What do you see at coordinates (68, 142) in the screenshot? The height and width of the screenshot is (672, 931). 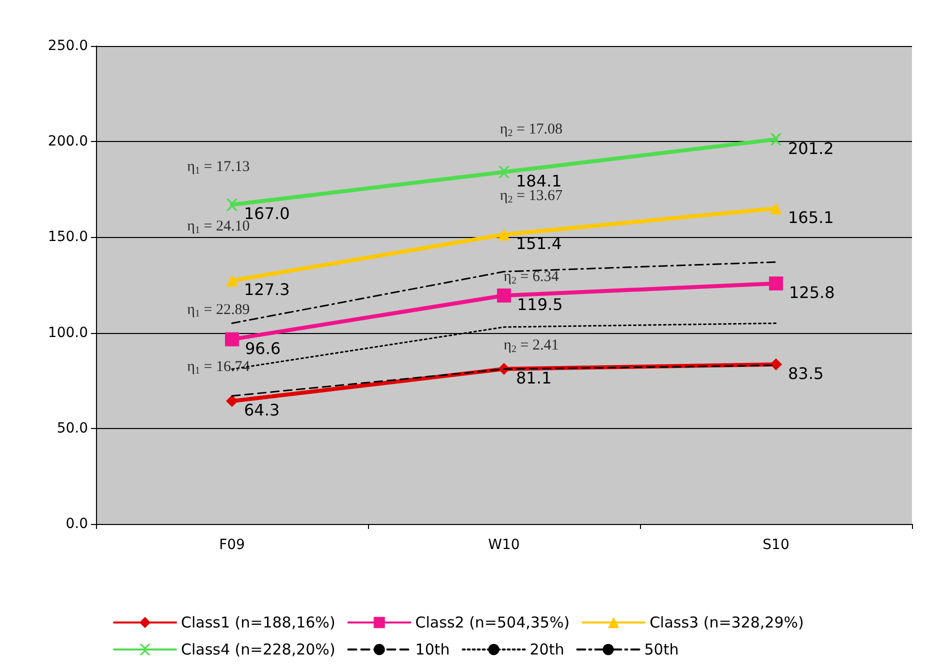 I see `y-tick-label: 200.0` at bounding box center [68, 142].